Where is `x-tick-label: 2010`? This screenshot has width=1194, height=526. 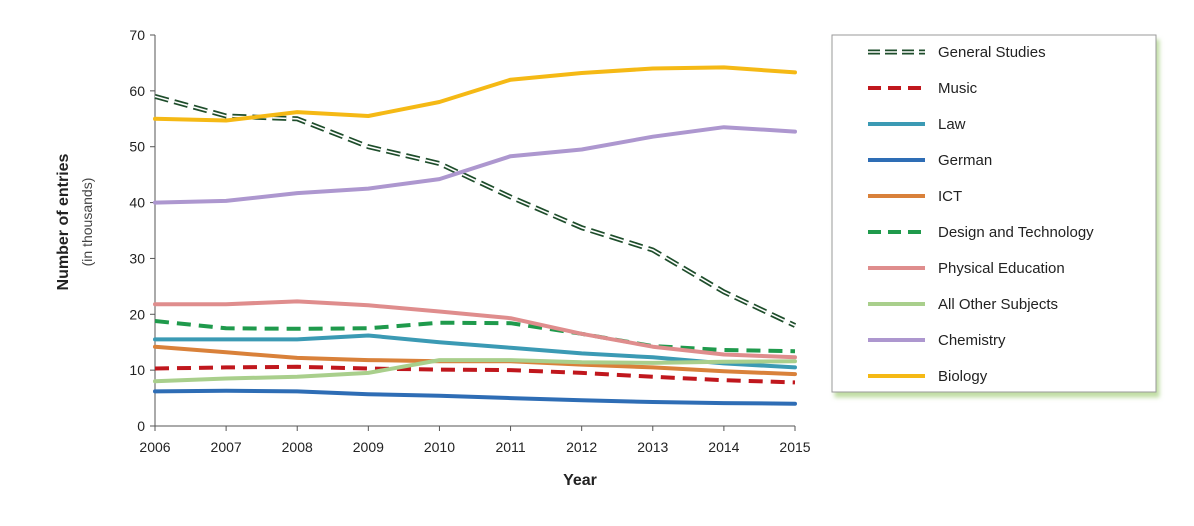 x-tick-label: 2010 is located at coordinates (439, 447).